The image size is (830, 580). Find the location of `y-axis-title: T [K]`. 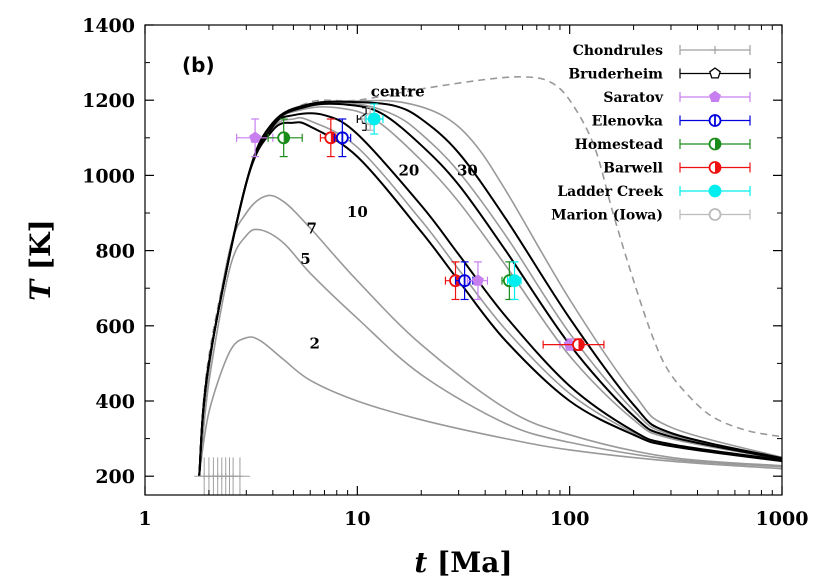

y-axis-title: T [K] is located at coordinates (40, 259).